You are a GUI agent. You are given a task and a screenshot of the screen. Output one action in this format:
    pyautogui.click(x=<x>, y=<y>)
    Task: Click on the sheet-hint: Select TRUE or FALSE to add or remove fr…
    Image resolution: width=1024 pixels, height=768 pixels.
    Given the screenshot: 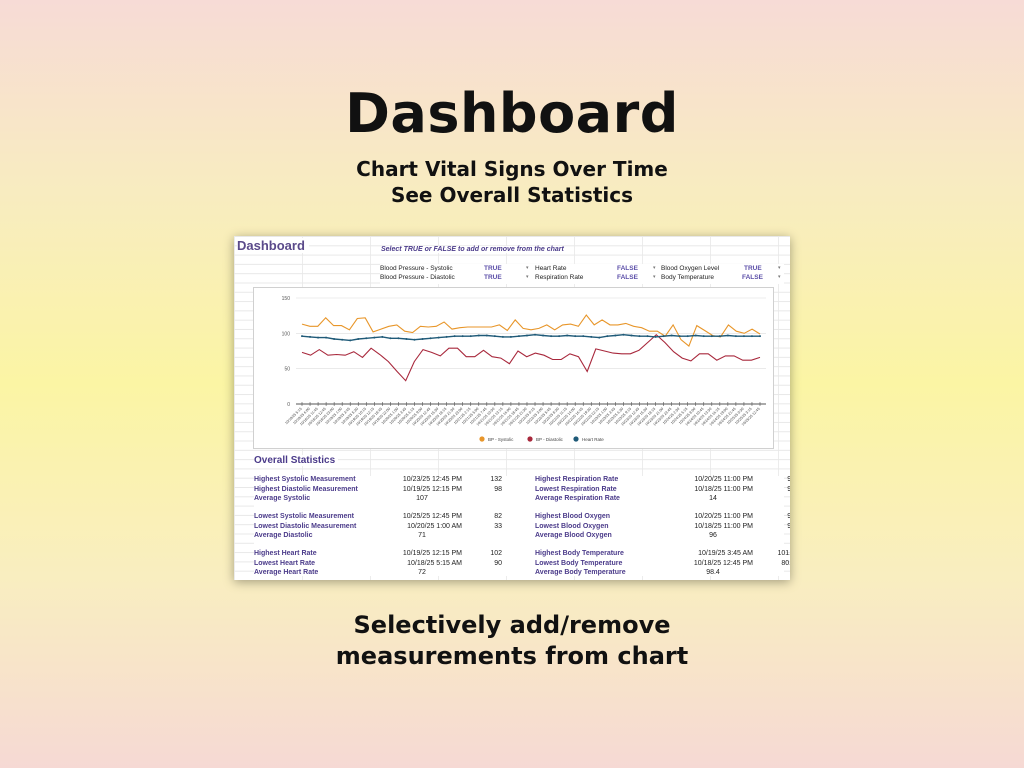 What is the action you would take?
    pyautogui.click(x=472, y=249)
    